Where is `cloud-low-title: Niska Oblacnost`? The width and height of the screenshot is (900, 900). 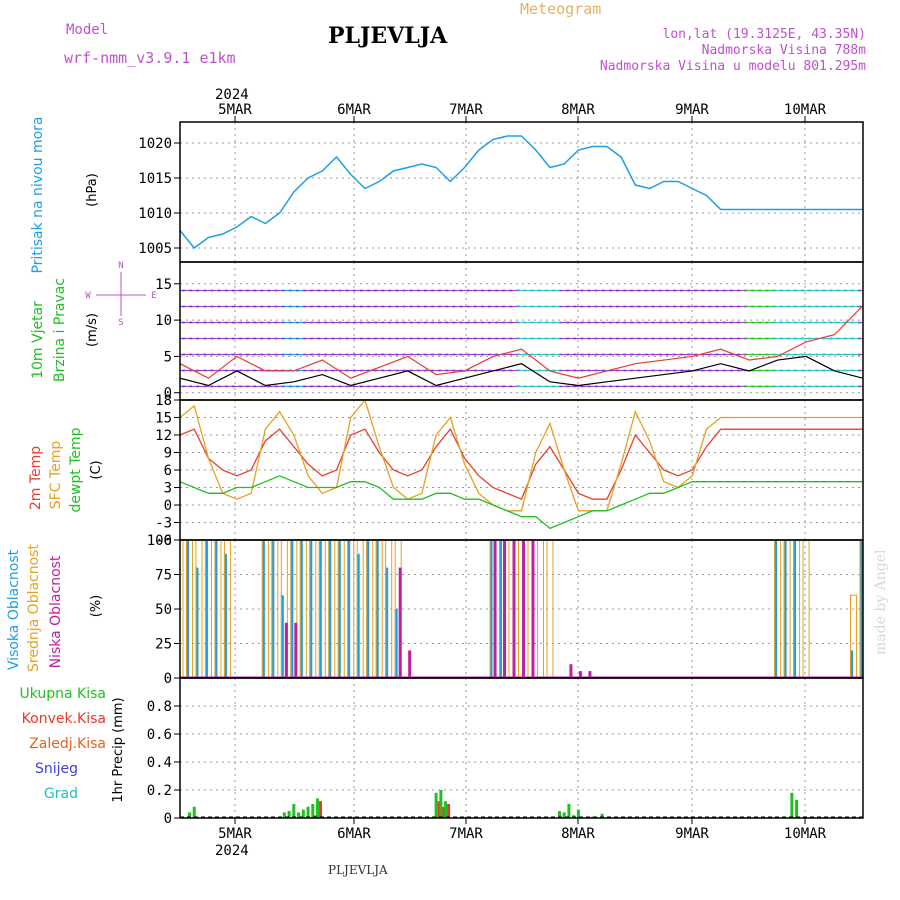 cloud-low-title: Niska Oblacnost is located at coordinates (56, 611).